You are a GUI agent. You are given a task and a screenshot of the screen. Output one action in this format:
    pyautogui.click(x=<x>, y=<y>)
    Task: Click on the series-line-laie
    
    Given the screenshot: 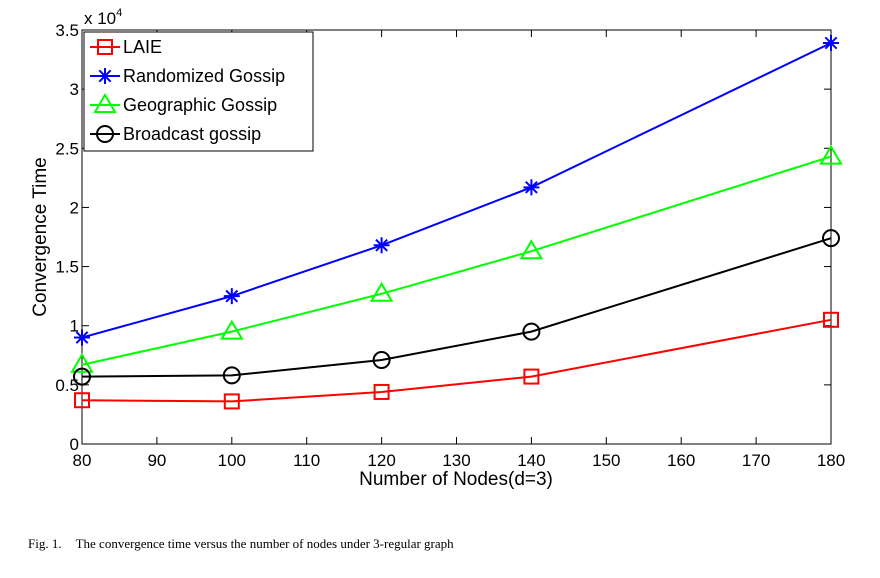 What is the action you would take?
    pyautogui.click(x=456, y=360)
    